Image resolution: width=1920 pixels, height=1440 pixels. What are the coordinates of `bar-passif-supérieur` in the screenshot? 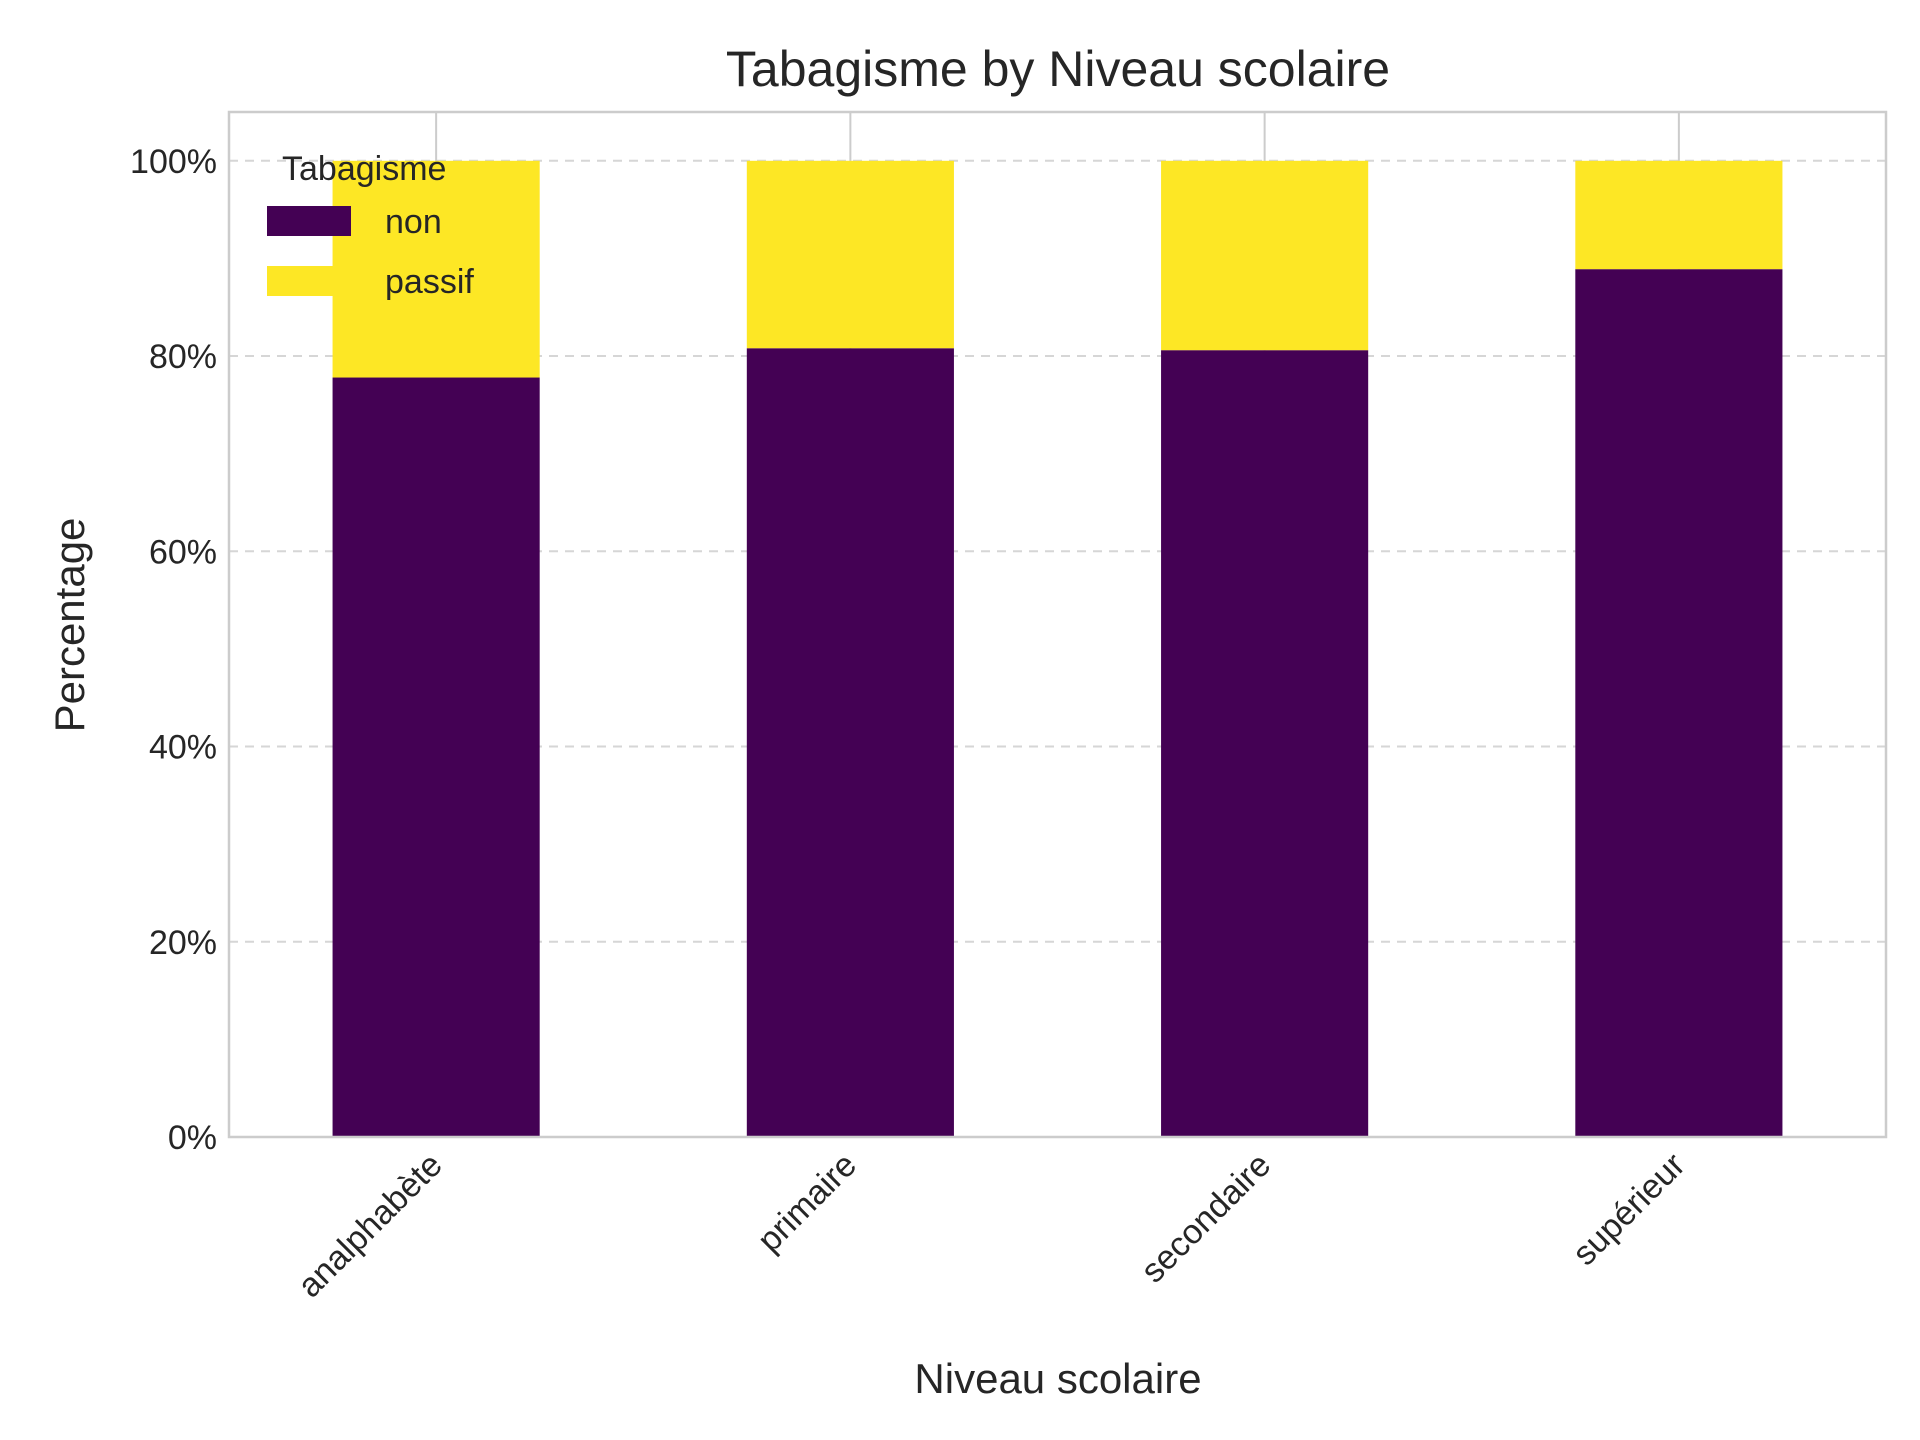 It's located at (1679, 215).